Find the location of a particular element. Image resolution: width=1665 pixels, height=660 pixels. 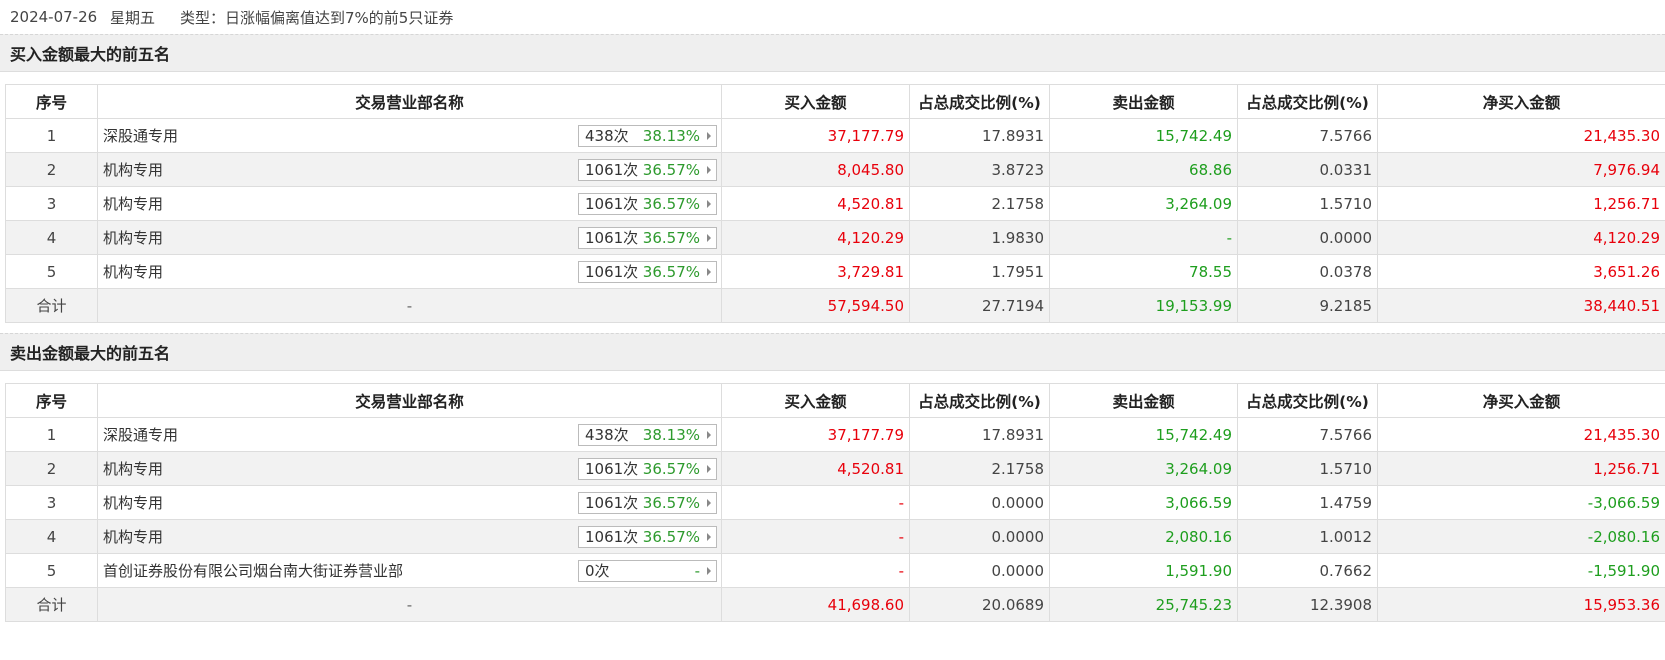

net-buy-amount: -3,066.59 is located at coordinates (1521, 502).